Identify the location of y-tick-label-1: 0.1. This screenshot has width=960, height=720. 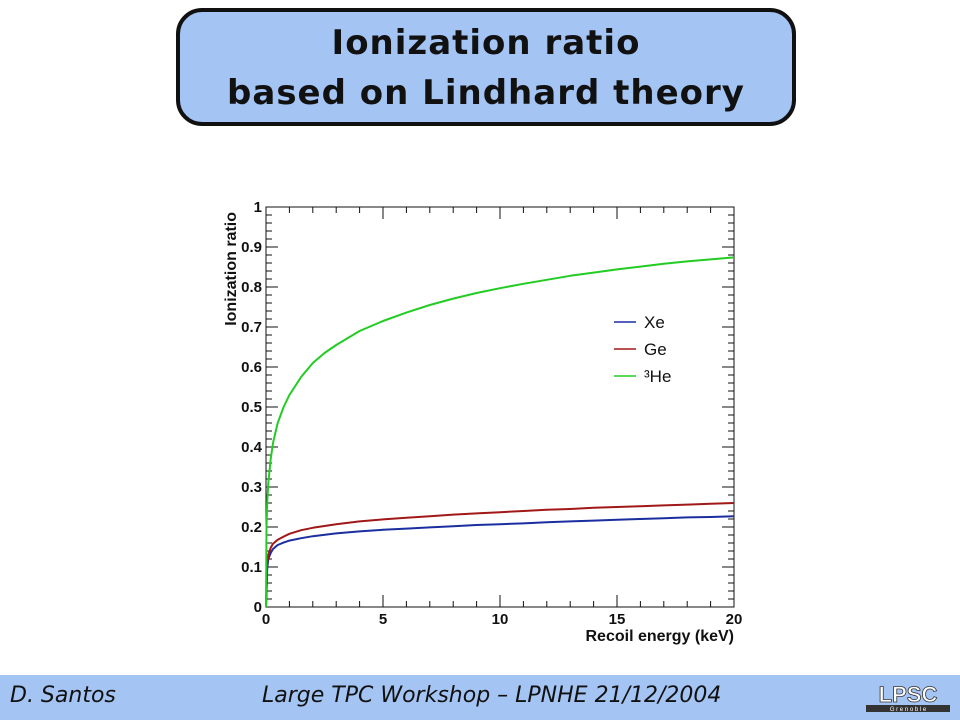
(251, 567).